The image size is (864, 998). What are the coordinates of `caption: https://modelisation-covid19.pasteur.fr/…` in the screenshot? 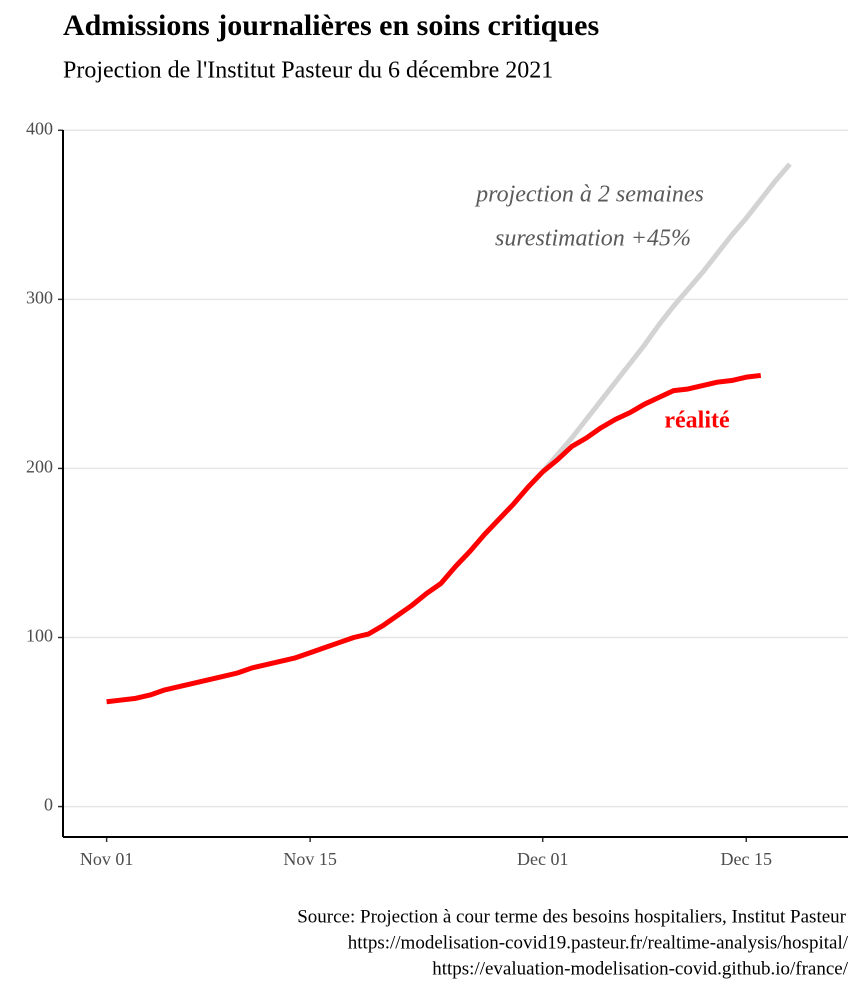 It's located at (598, 942).